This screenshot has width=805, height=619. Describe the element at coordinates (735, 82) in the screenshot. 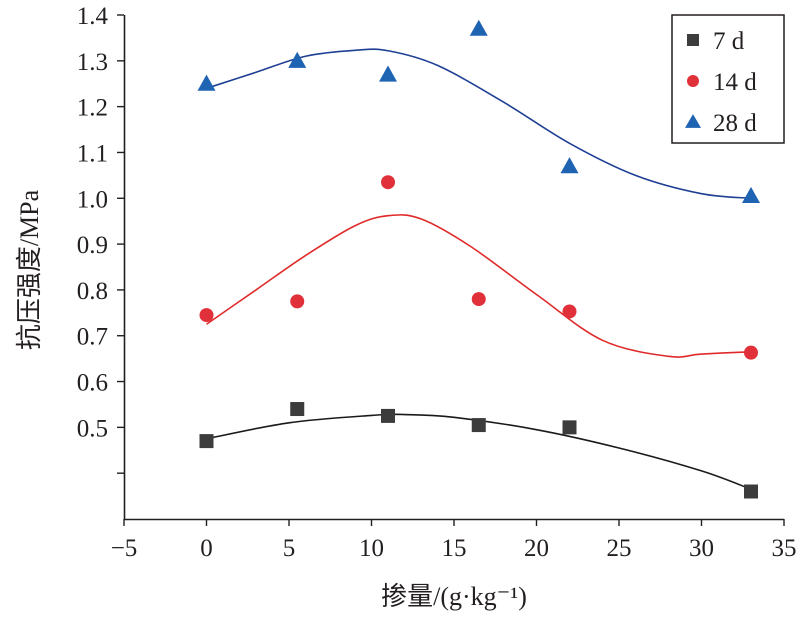

I see `legend-label-1: 14 d` at that location.